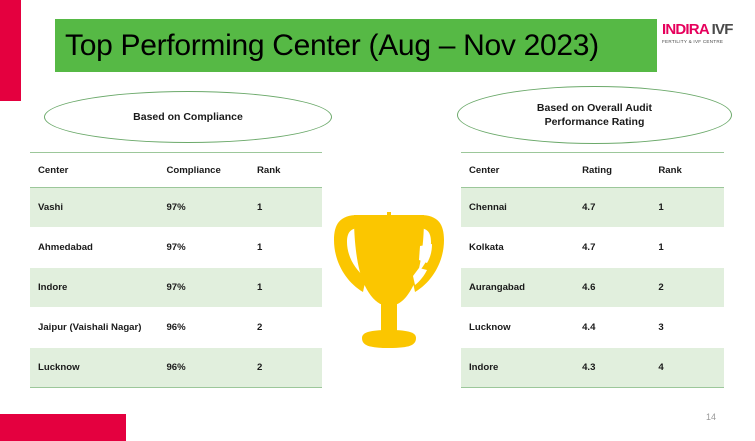 This screenshot has height=441, width=755. Describe the element at coordinates (94, 247) in the screenshot. I see `cell-center: Ahmedabad` at that location.